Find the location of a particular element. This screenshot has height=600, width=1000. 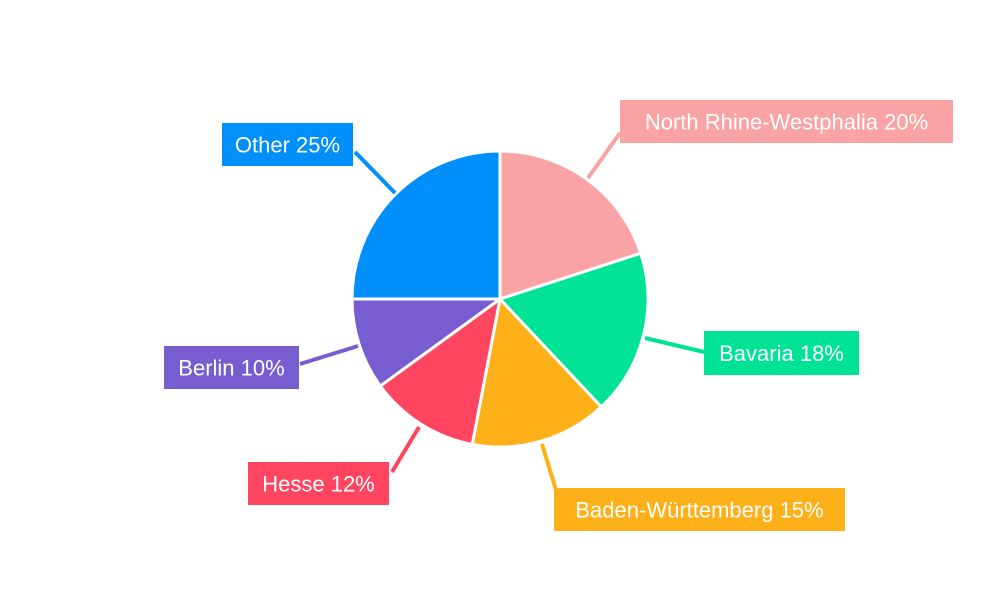

slice-hesse is located at coordinates (440, 371).